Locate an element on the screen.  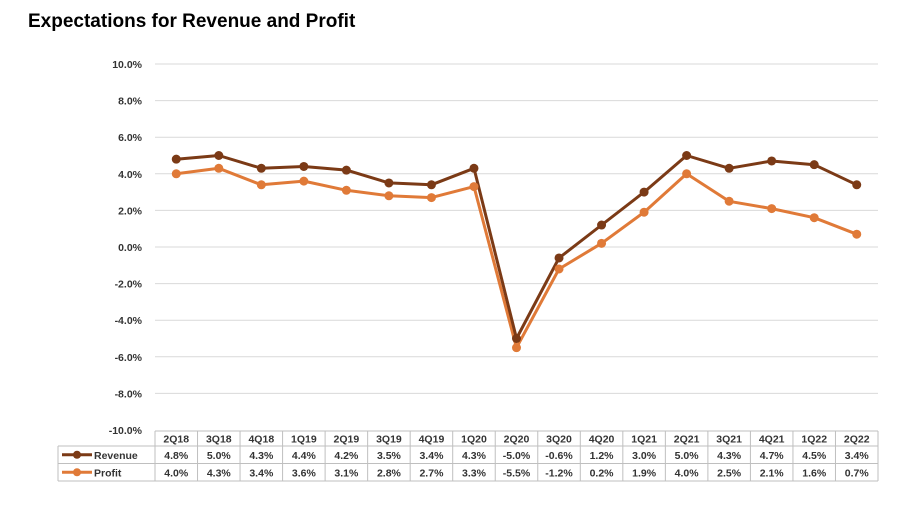
y-tick-label: 8.0% is located at coordinates (130, 102).